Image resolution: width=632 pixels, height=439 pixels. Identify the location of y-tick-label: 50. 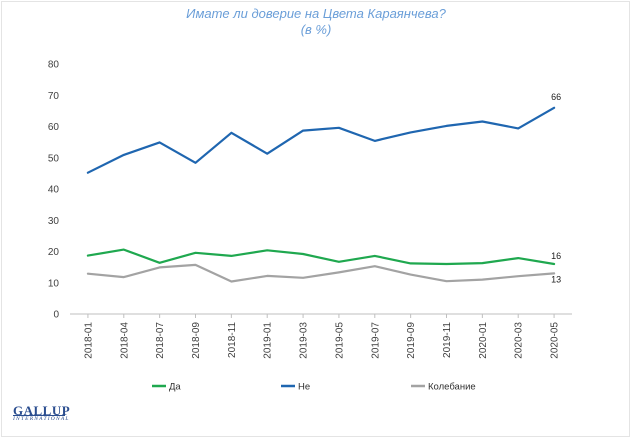
(54, 158).